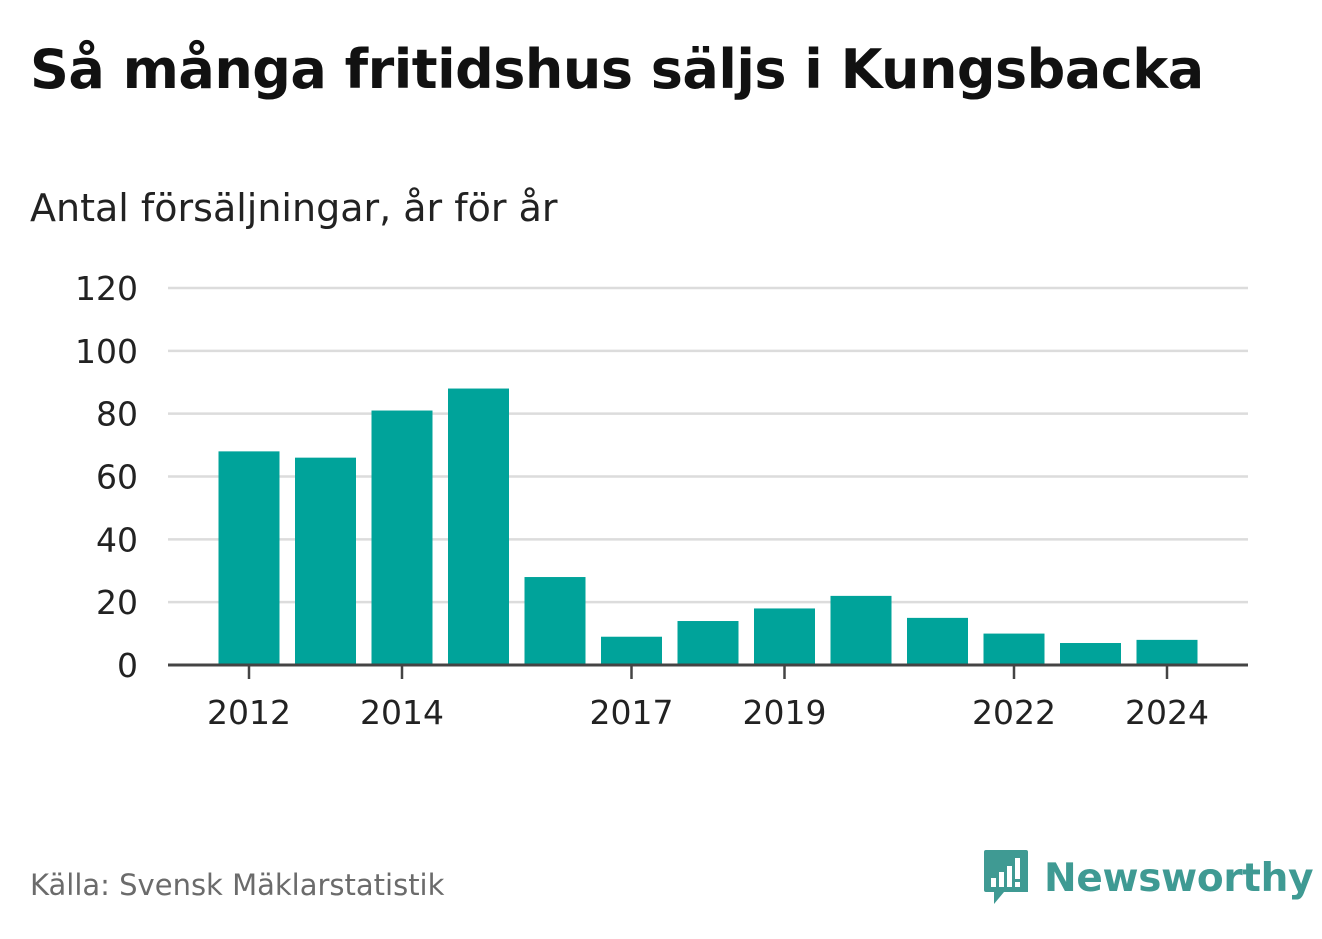  I want to click on bar-2022, so click(1014, 649).